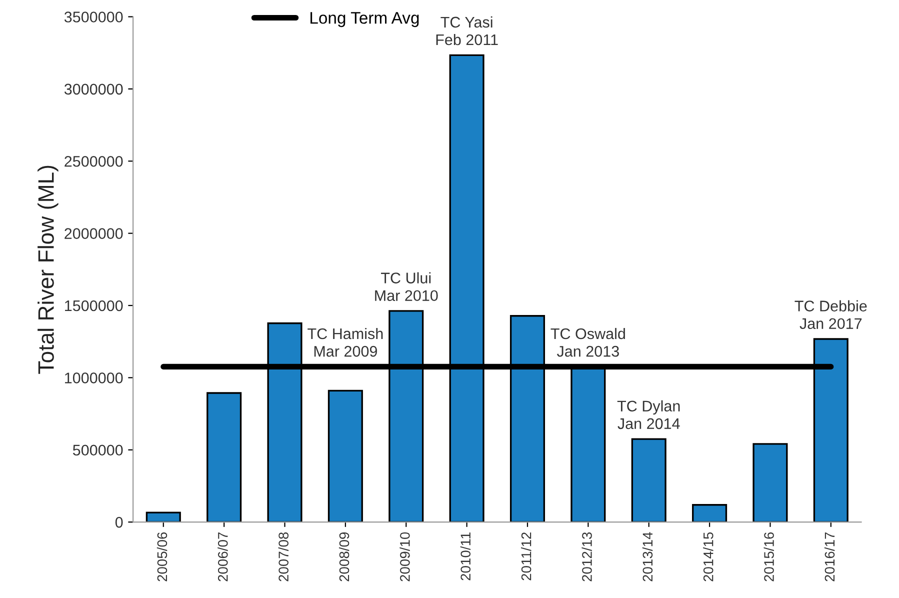 This screenshot has height=598, width=899. Describe the element at coordinates (406, 287) in the screenshot. I see `annotation: TC Ului Mar 2010` at that location.